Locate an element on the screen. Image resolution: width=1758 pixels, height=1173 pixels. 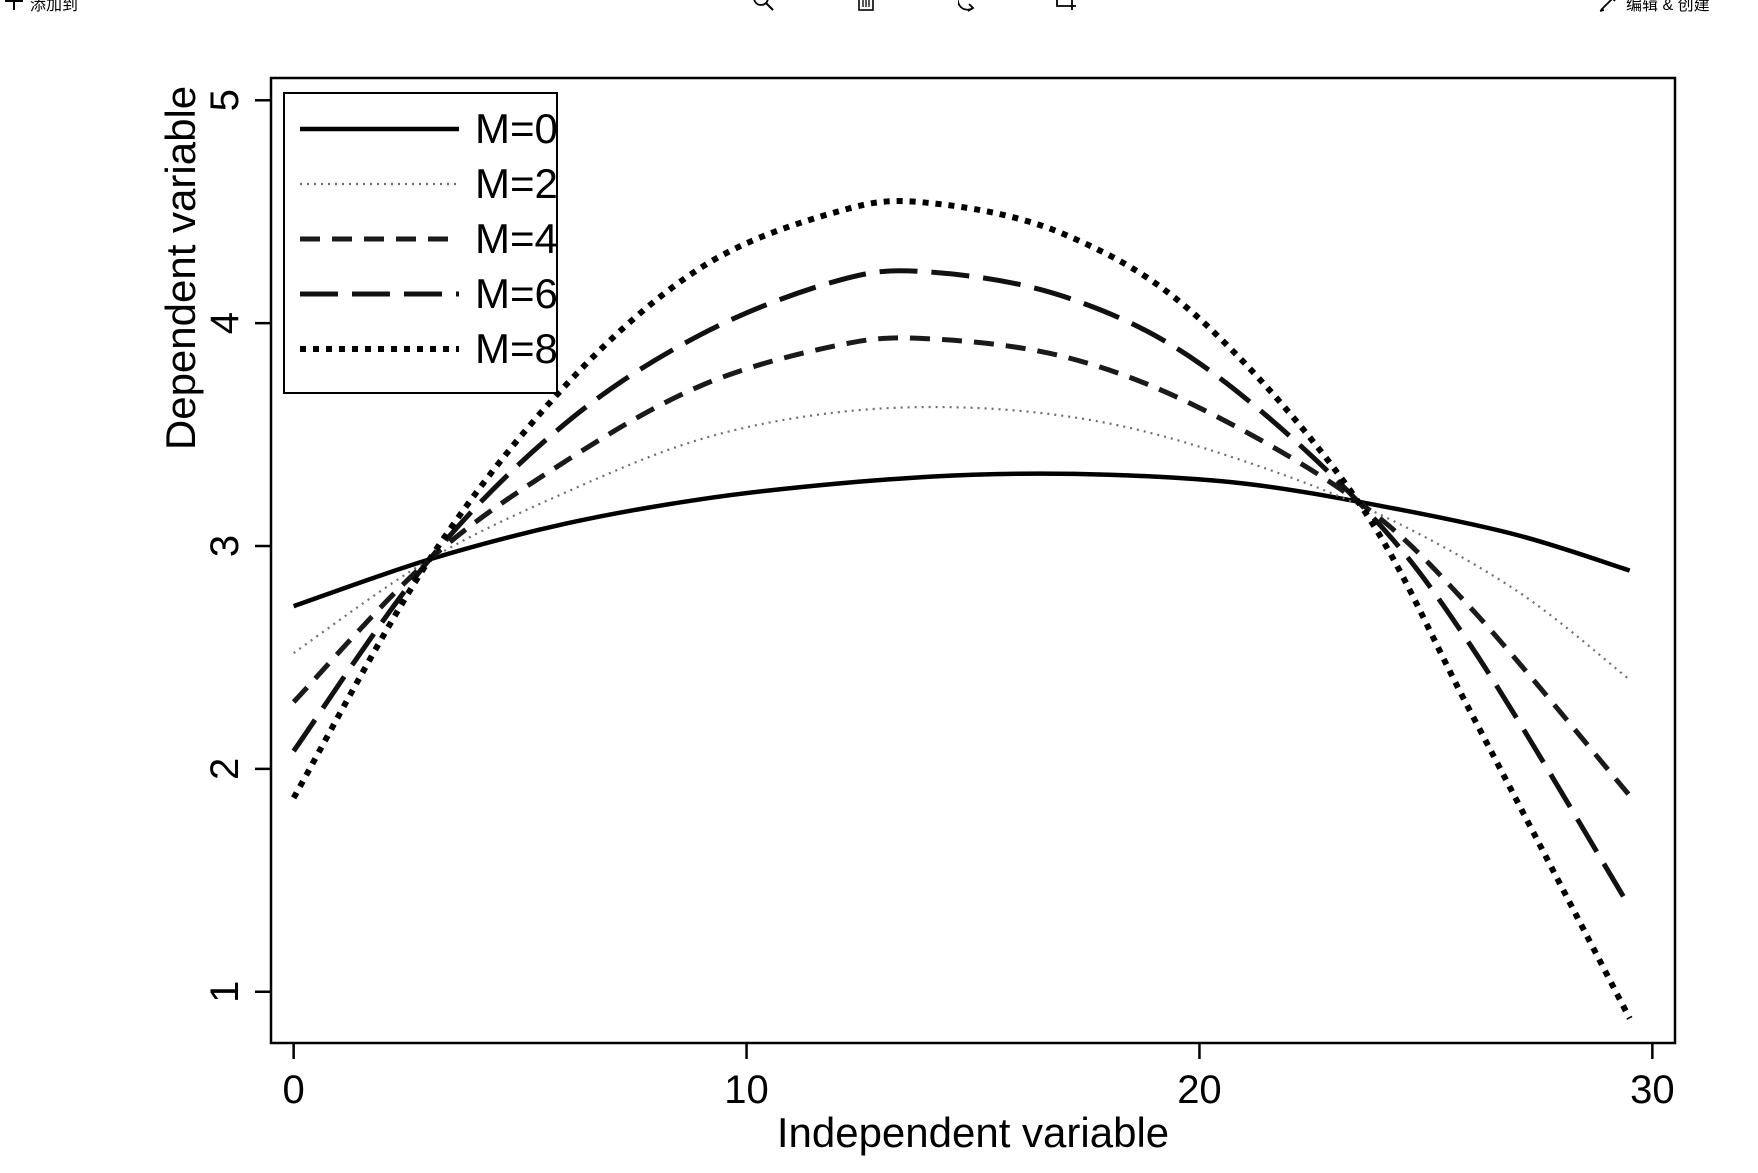
edit-create-button: 编辑 & 创建 is located at coordinates (1654, 7).